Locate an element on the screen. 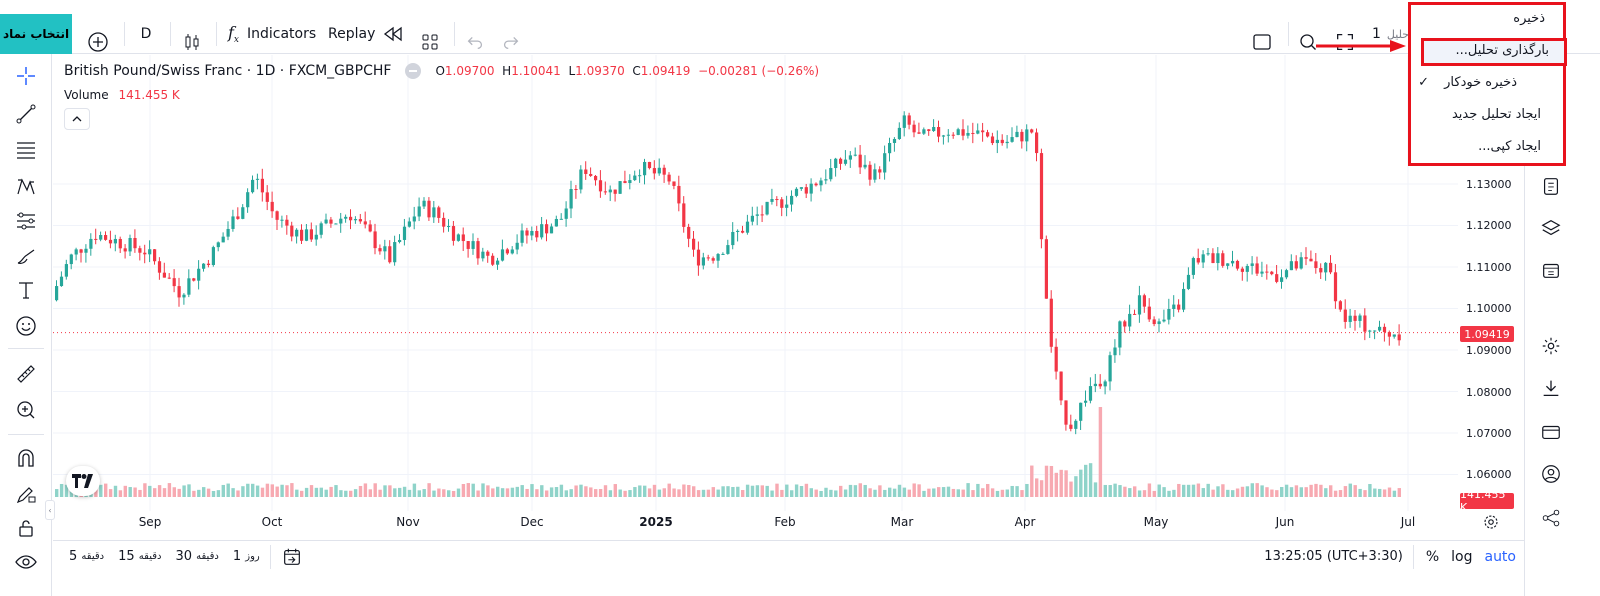 This screenshot has height=596, width=1600. percent-scale-button: % is located at coordinates (1432, 556).